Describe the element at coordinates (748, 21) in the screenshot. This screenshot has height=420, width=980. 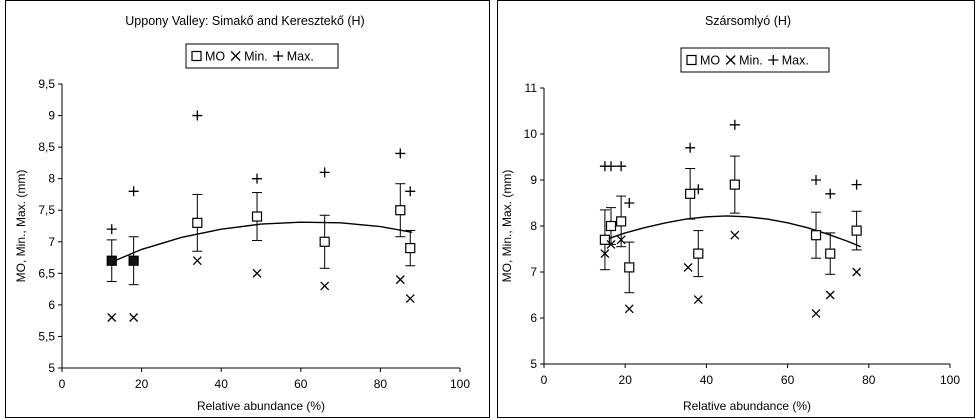
I see `chart-title: Szársomlyó (H)` at that location.